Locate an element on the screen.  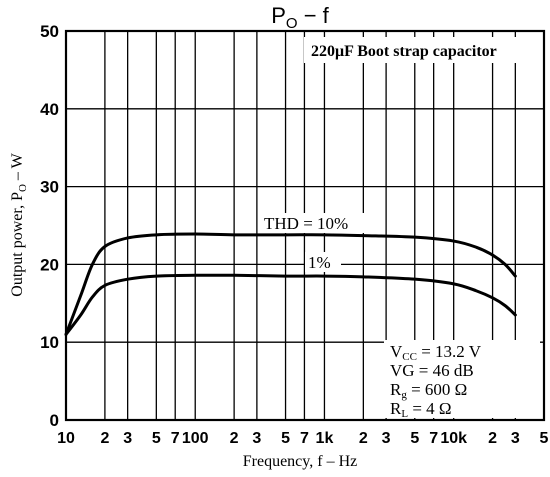
x-tick-label-10: 1k is located at coordinates (325, 438).